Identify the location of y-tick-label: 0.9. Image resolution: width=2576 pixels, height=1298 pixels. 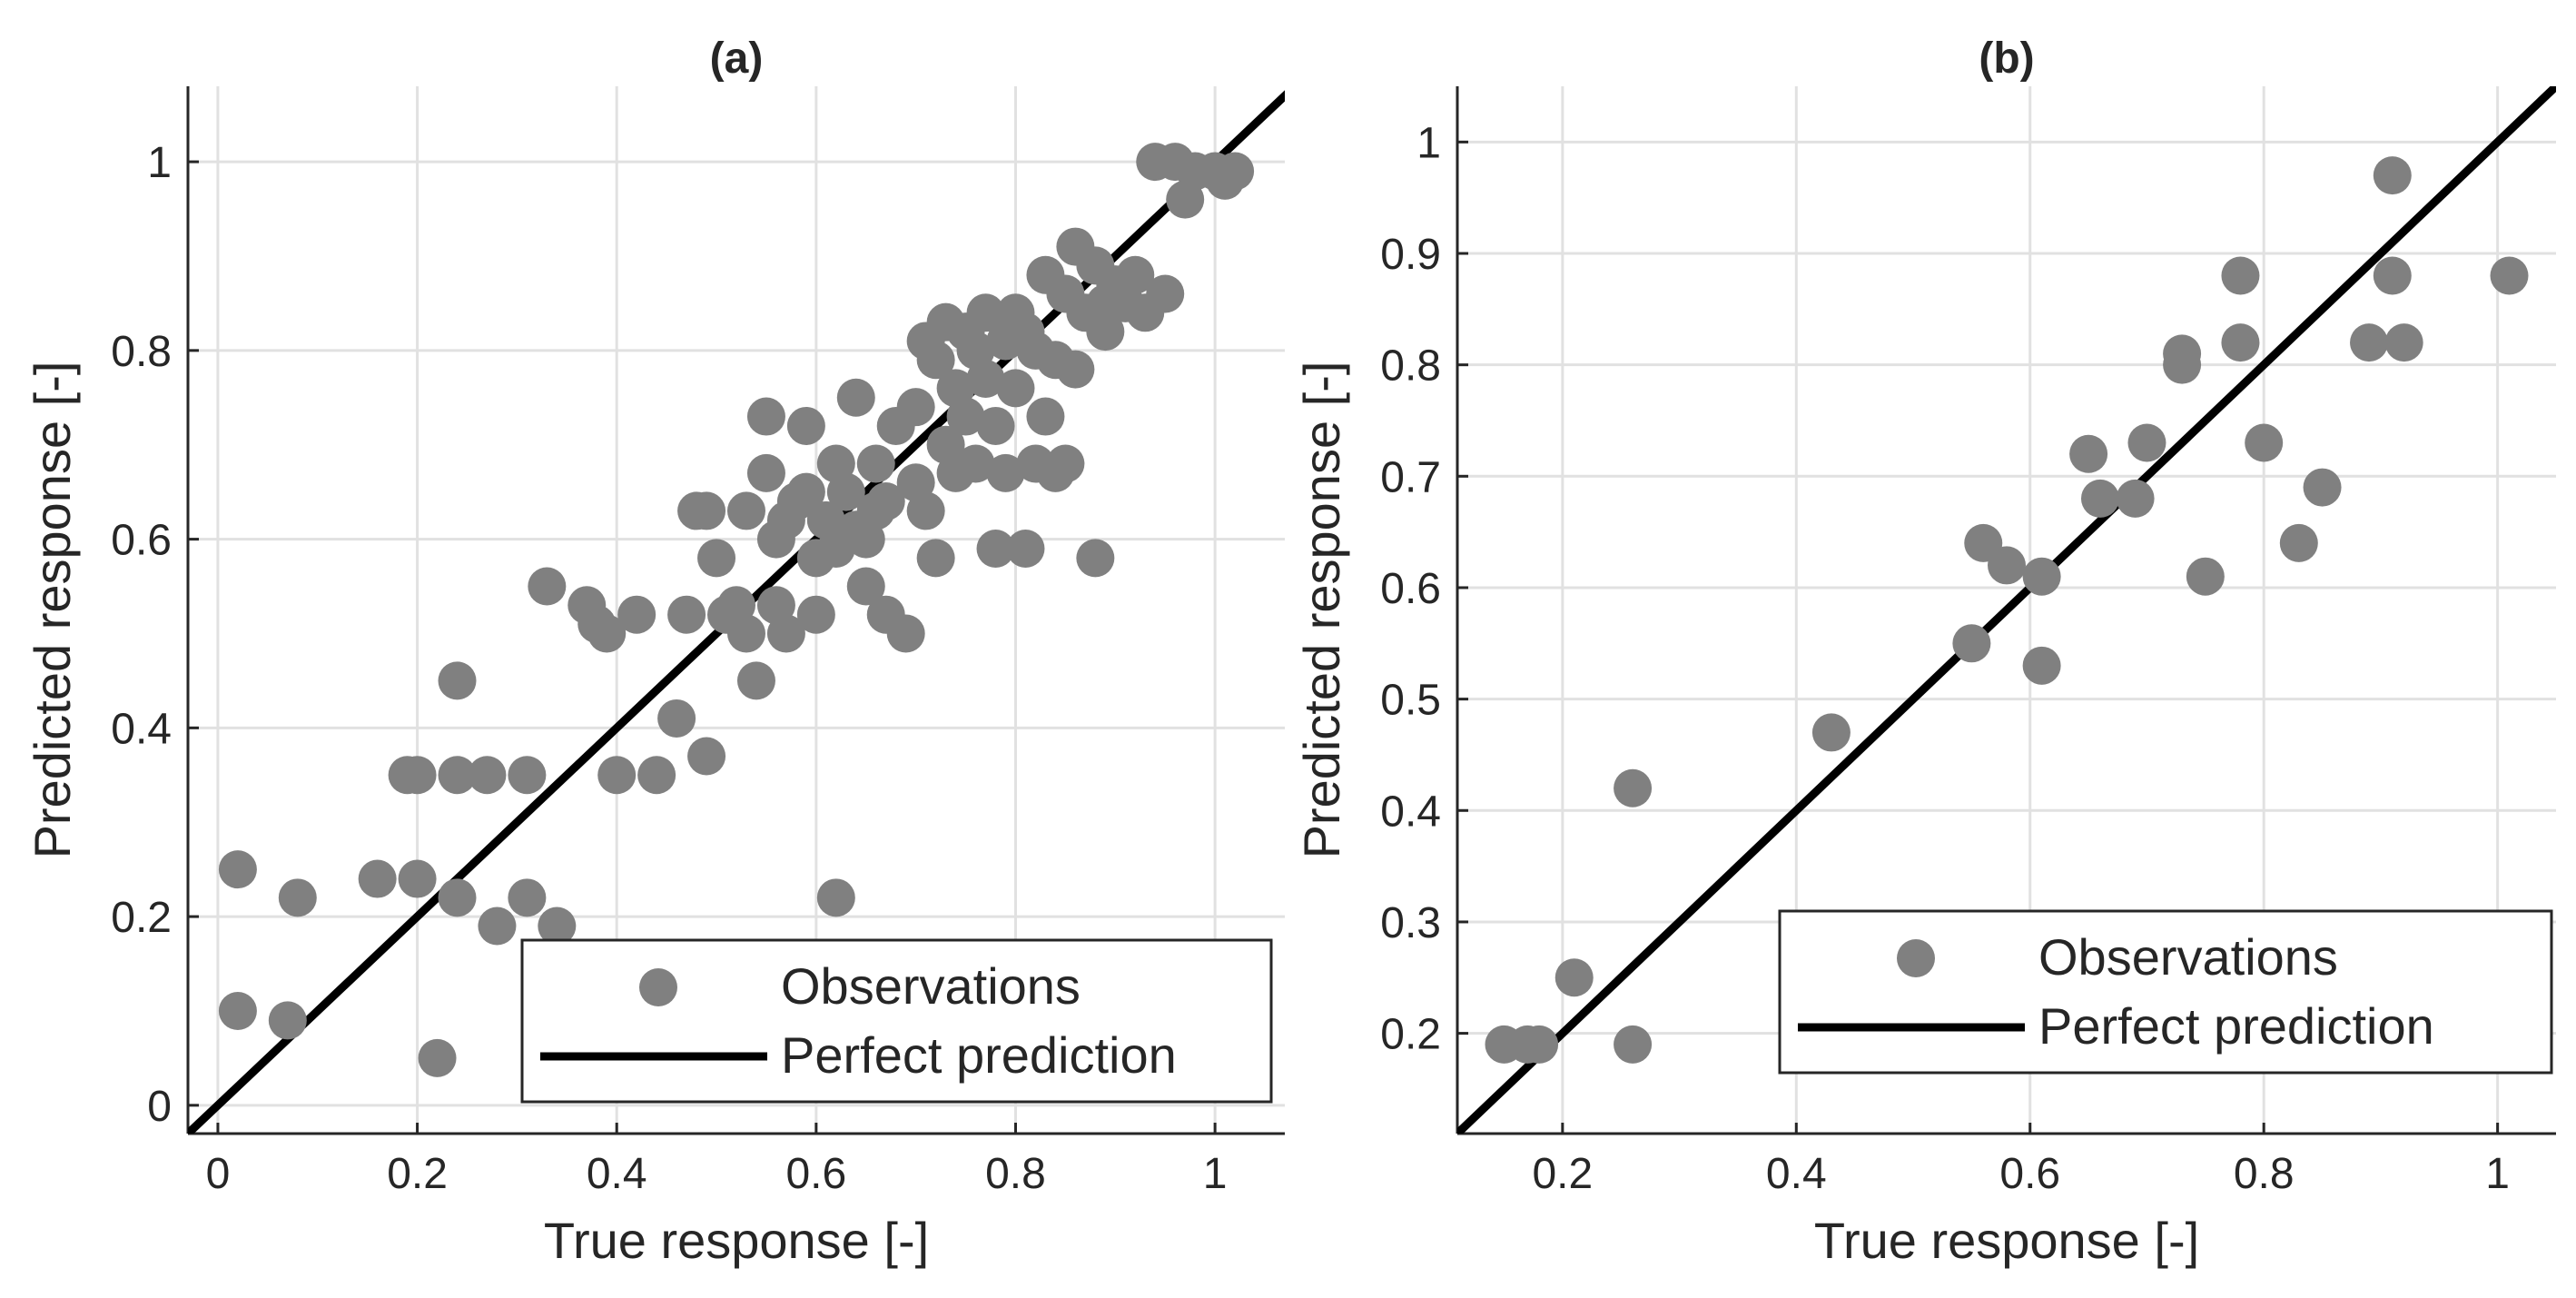
(1410, 255).